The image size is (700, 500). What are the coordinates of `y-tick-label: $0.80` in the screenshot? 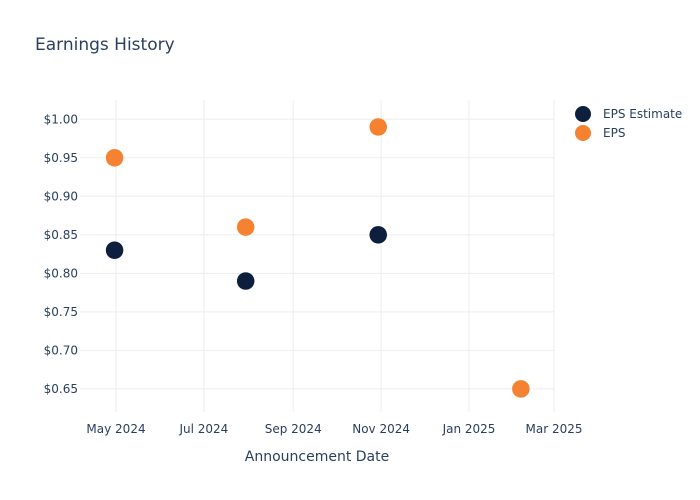 It's located at (61, 273).